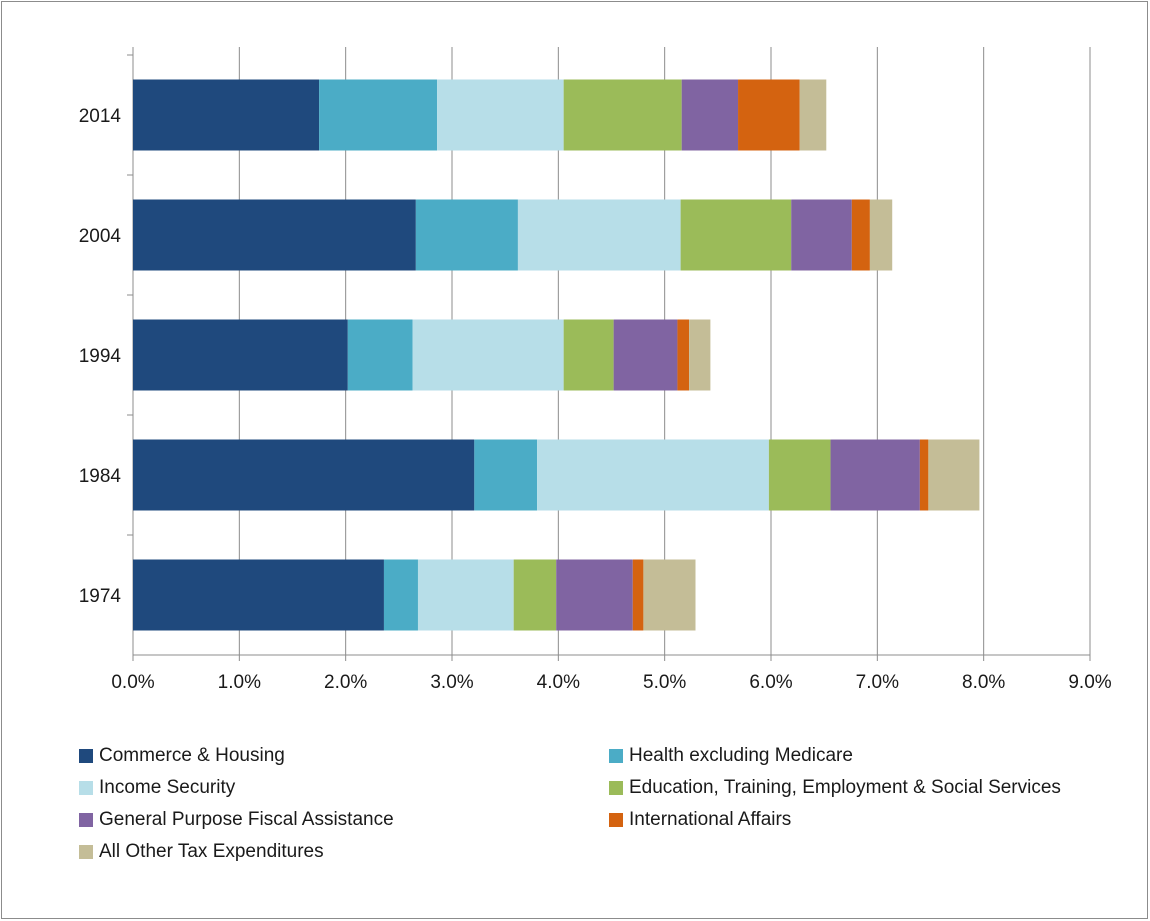  Describe the element at coordinates (100, 476) in the screenshot. I see `y-tick-label: 1984` at that location.